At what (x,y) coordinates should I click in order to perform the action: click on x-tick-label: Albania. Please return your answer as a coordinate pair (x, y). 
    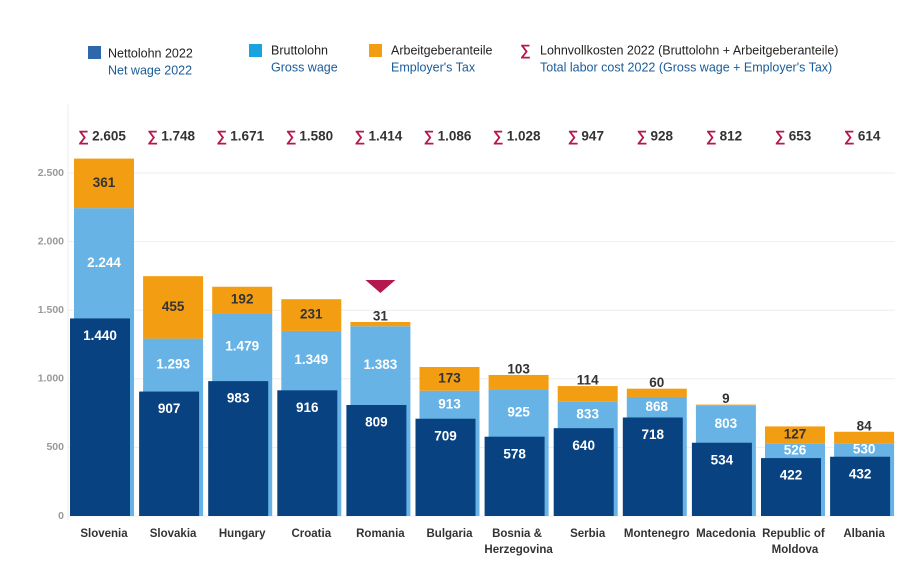
    Looking at the image, I should click on (864, 534).